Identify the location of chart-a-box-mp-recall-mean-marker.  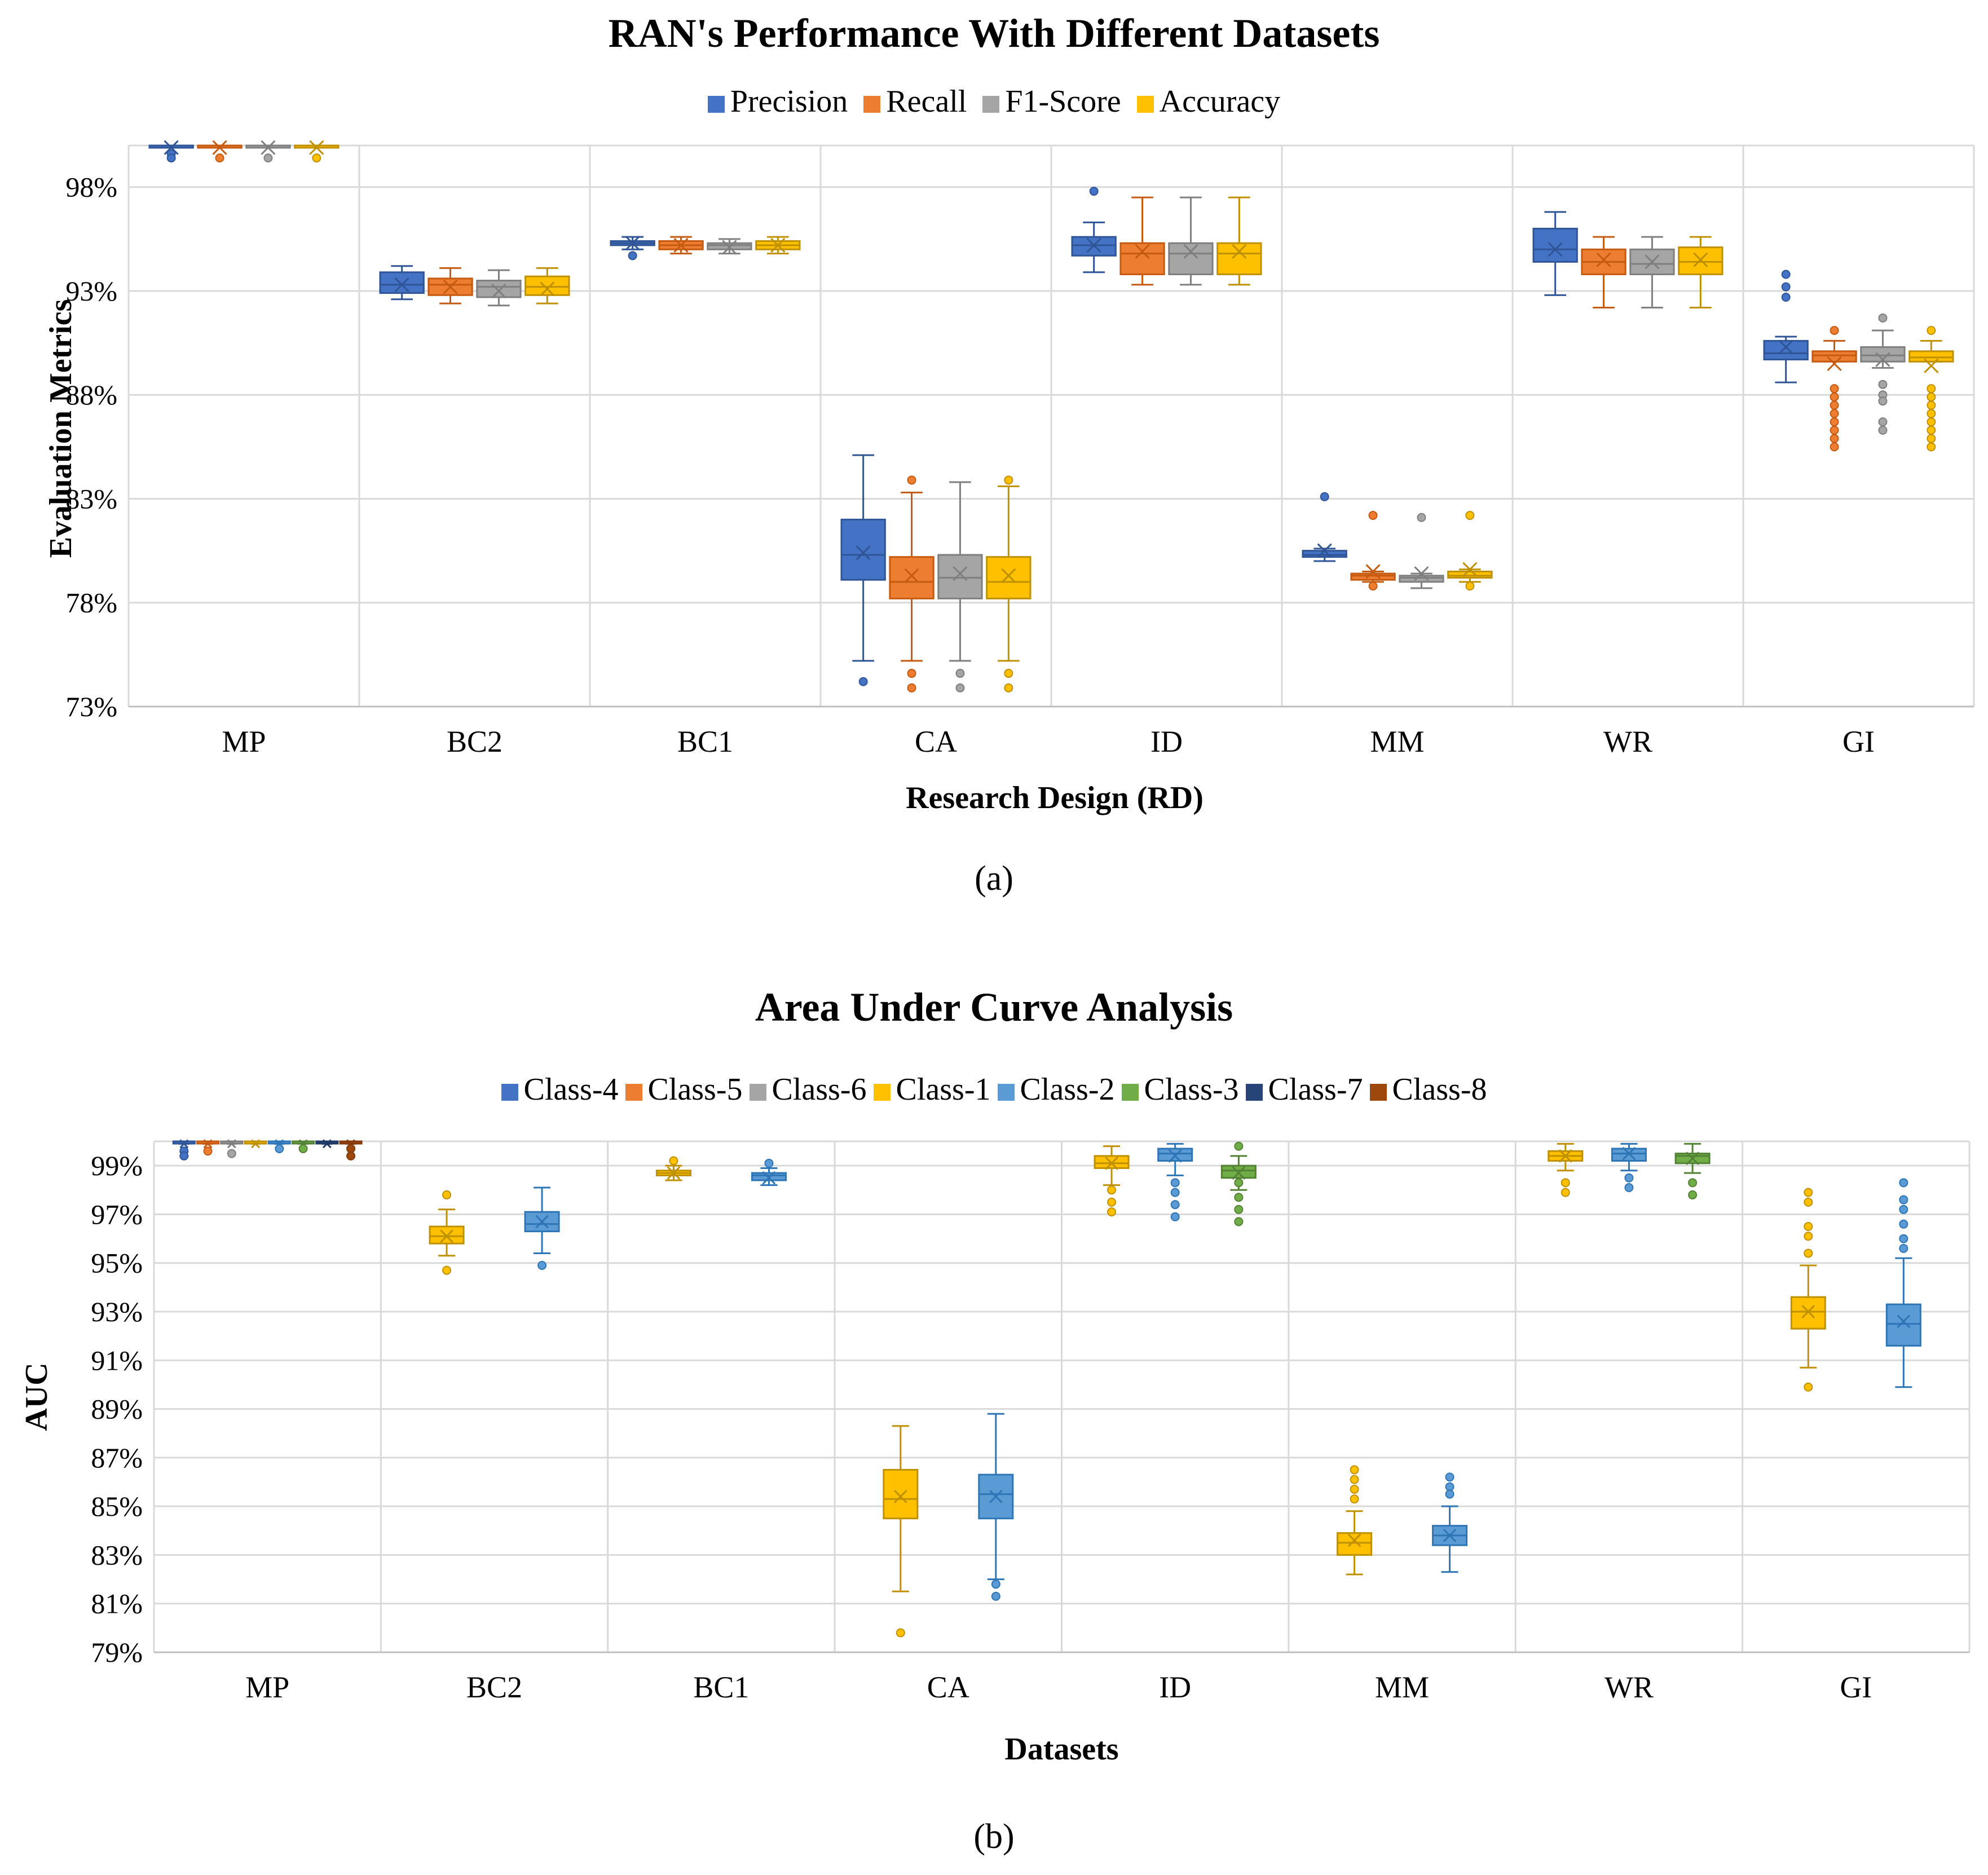
(219, 147).